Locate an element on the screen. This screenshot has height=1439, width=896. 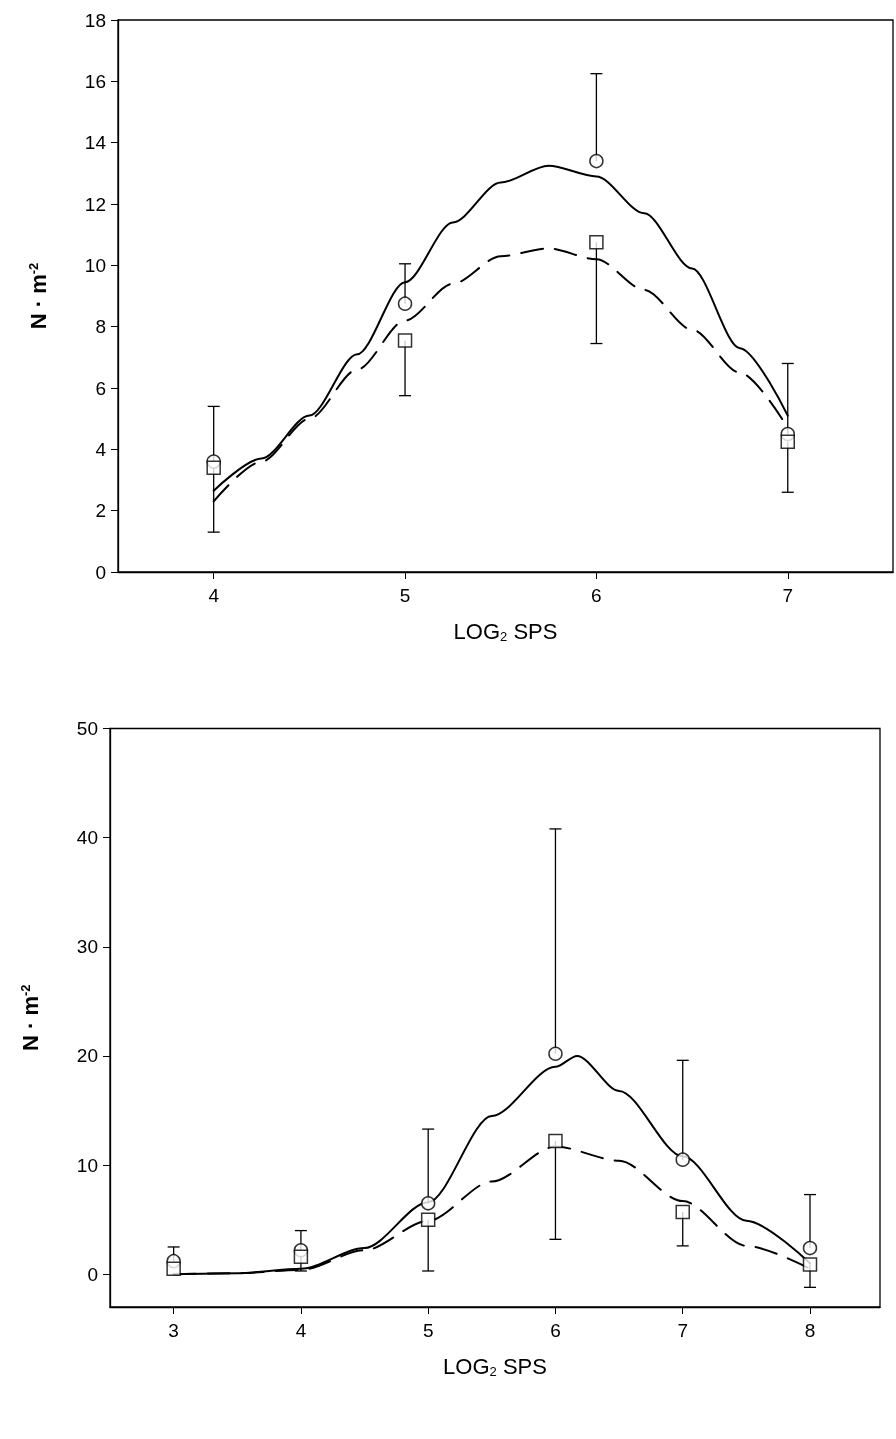
x-tick-label: 3 is located at coordinates (173, 1330).